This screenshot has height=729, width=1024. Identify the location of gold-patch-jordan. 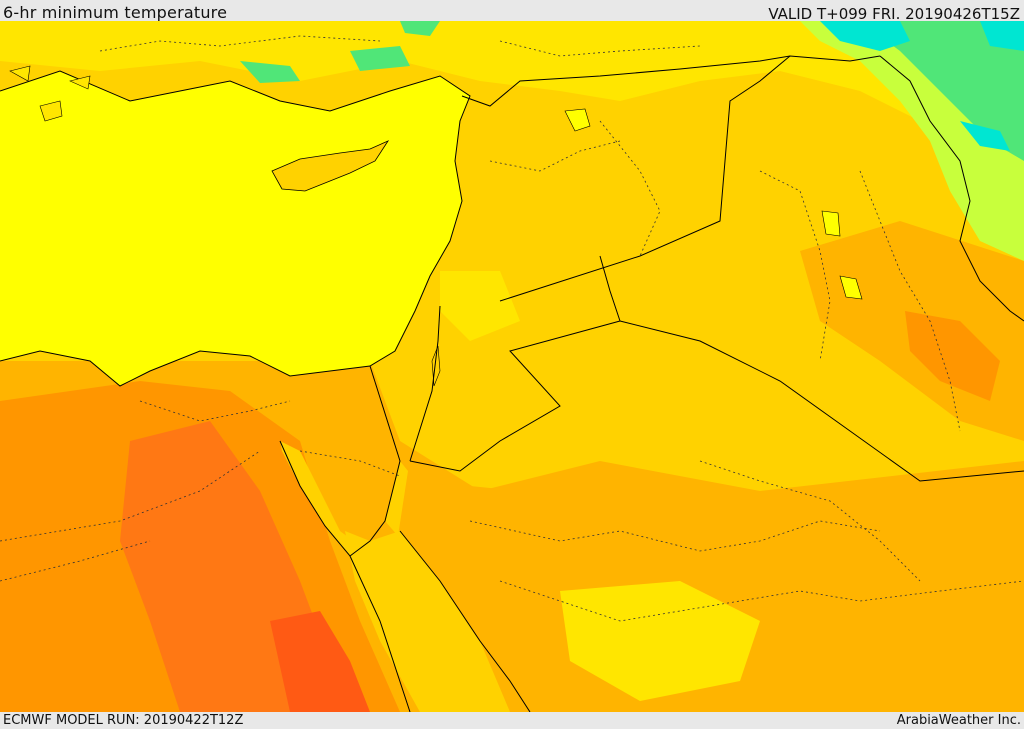
(480, 306).